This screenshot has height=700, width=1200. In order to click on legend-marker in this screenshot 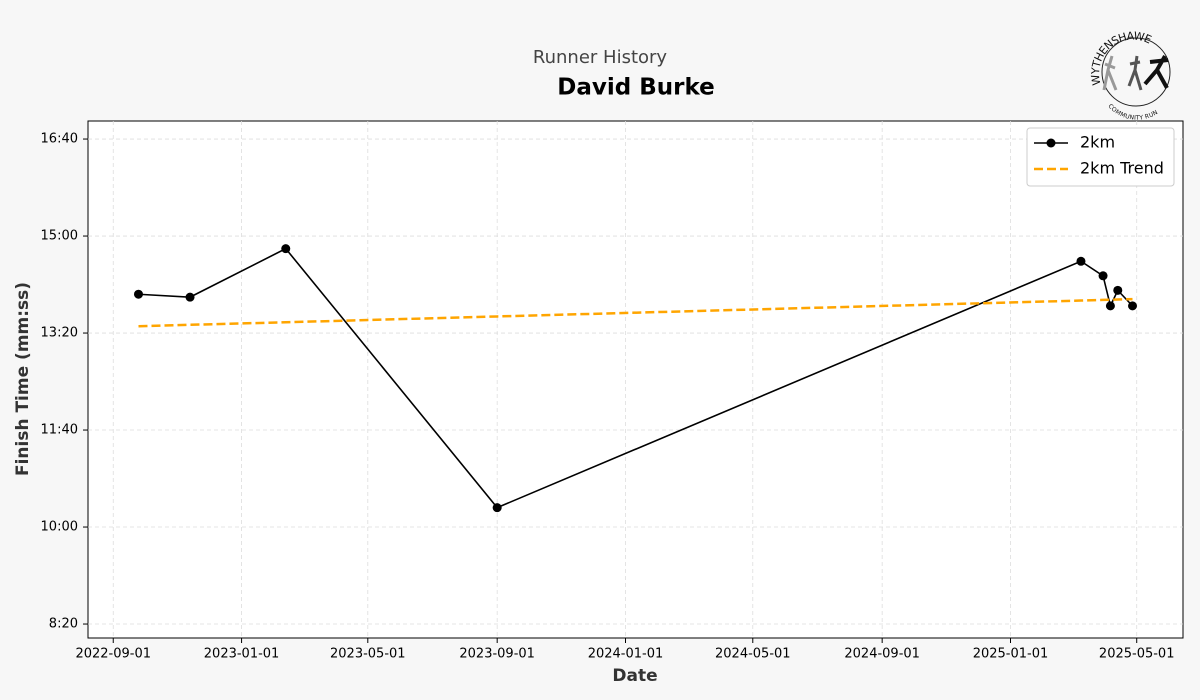, I will do `click(1051, 143)`.